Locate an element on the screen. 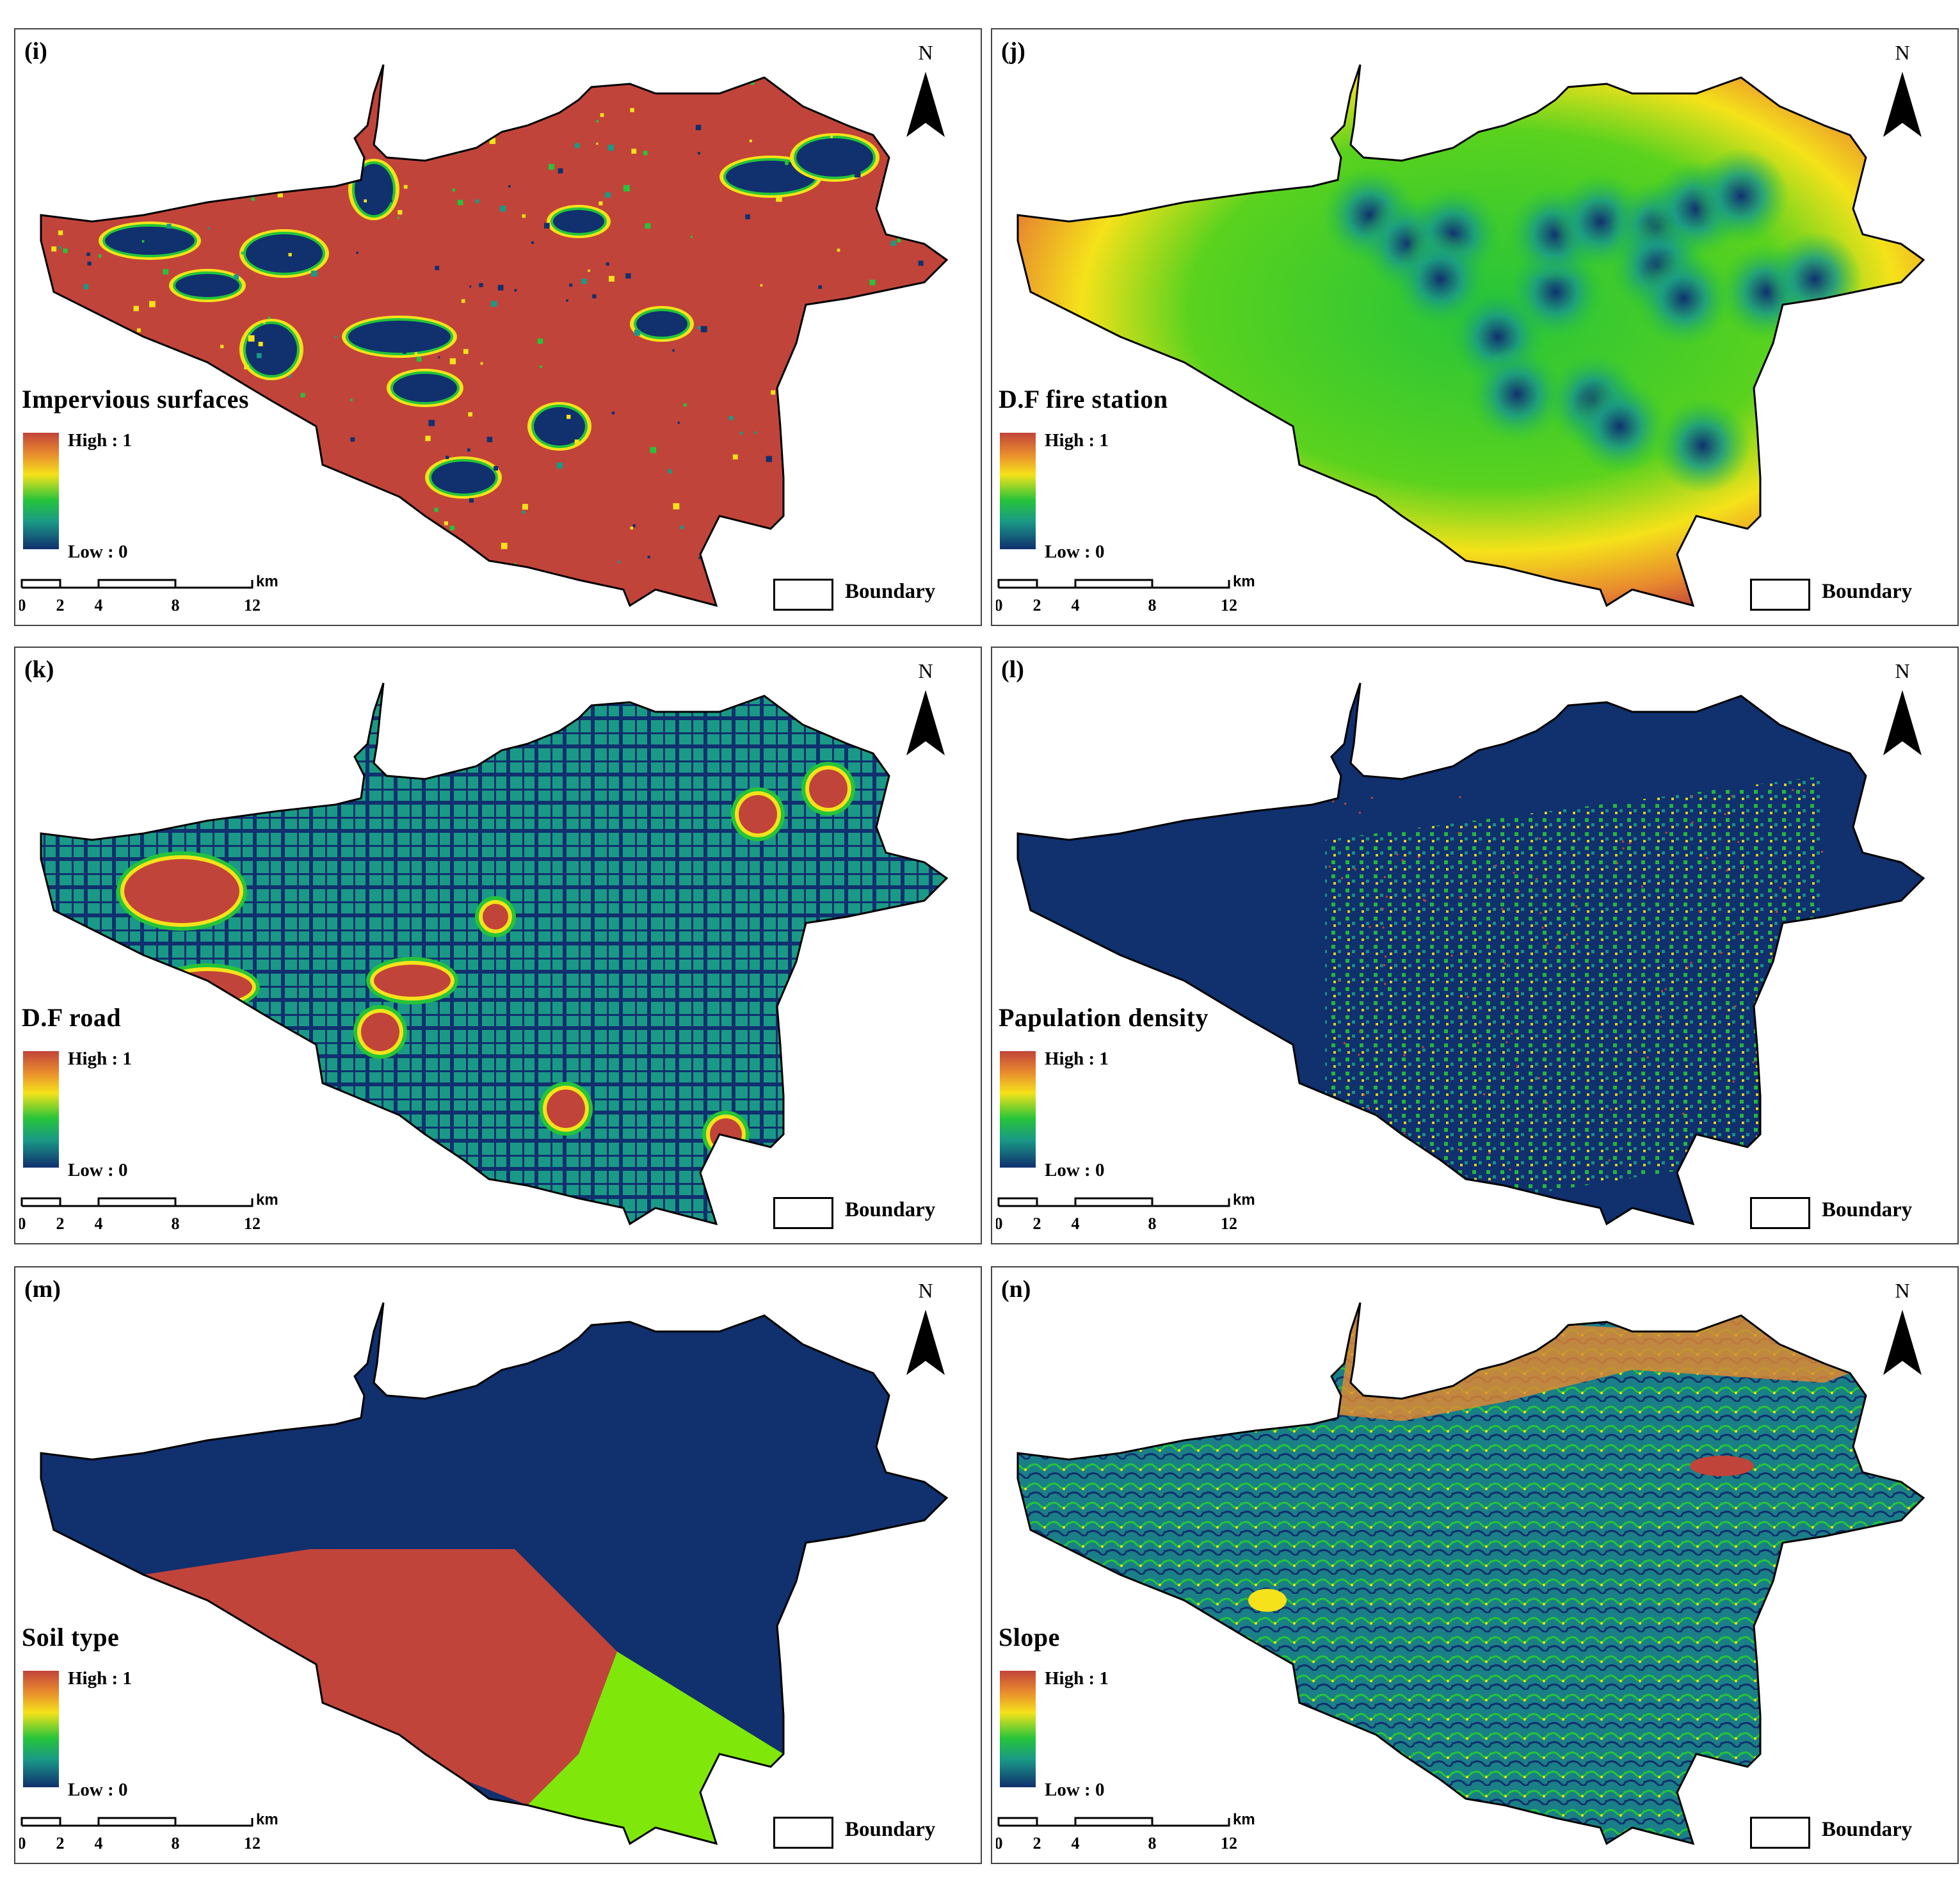  panel-label: (k) is located at coordinates (39, 669).